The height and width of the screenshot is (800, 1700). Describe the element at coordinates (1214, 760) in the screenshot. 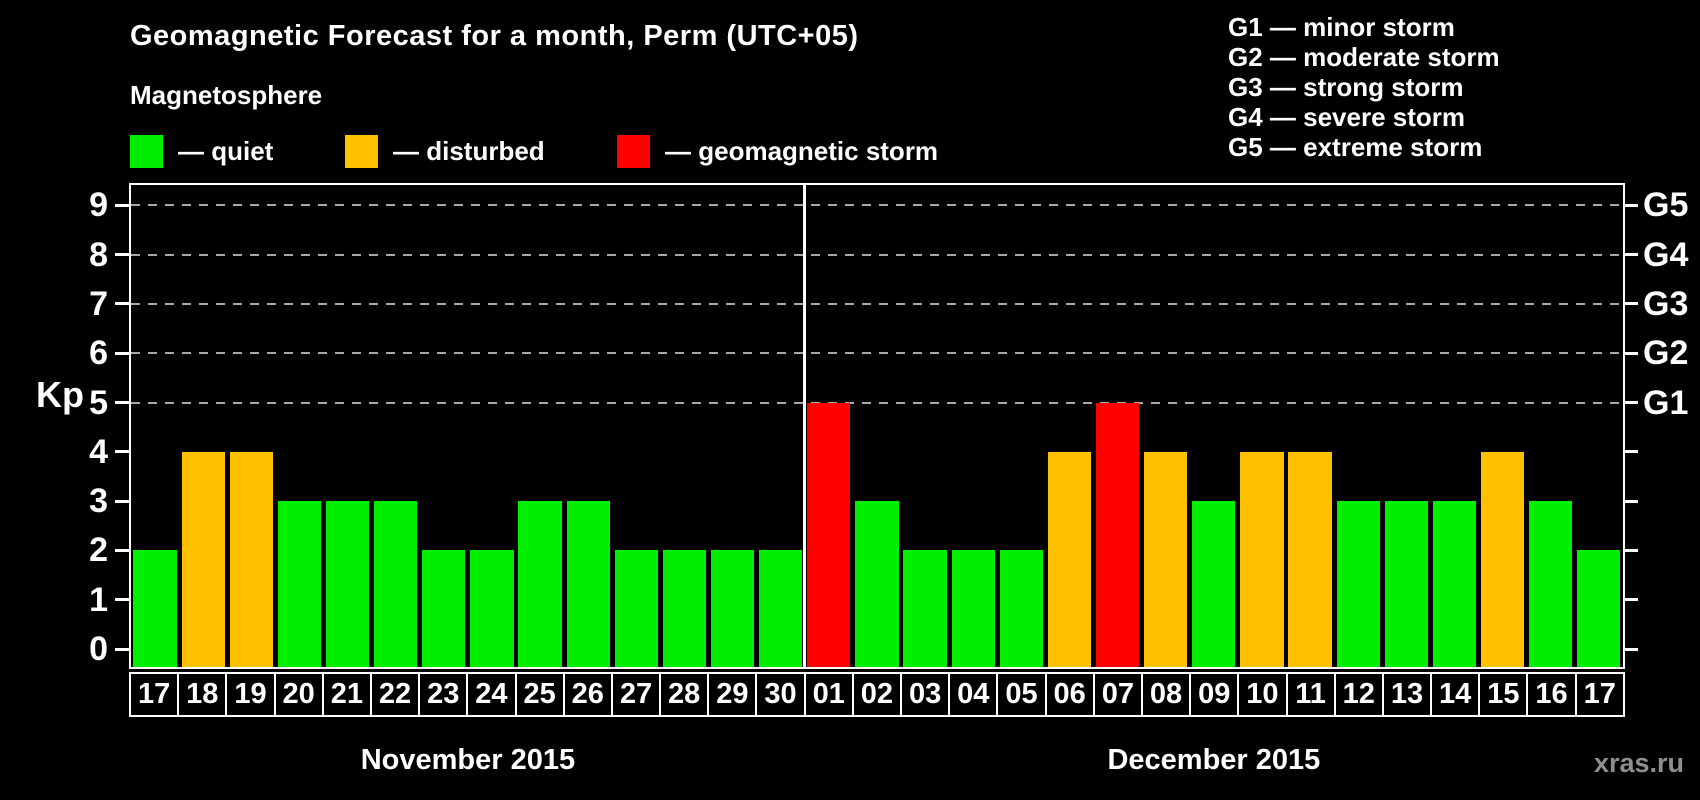

I see `month-label-december: December 2015` at that location.